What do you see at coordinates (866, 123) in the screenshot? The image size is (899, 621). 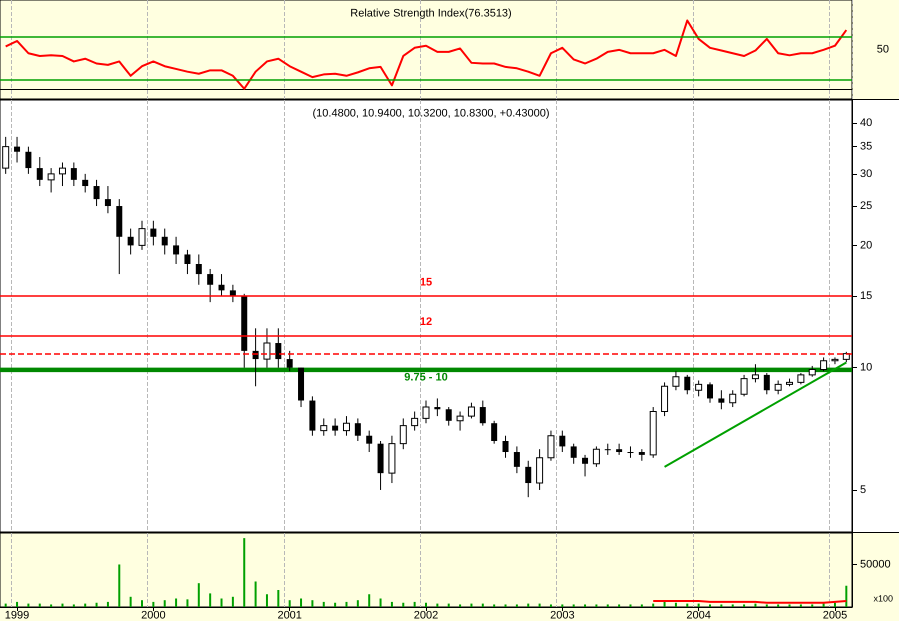 I see `y-tick-label: 40` at bounding box center [866, 123].